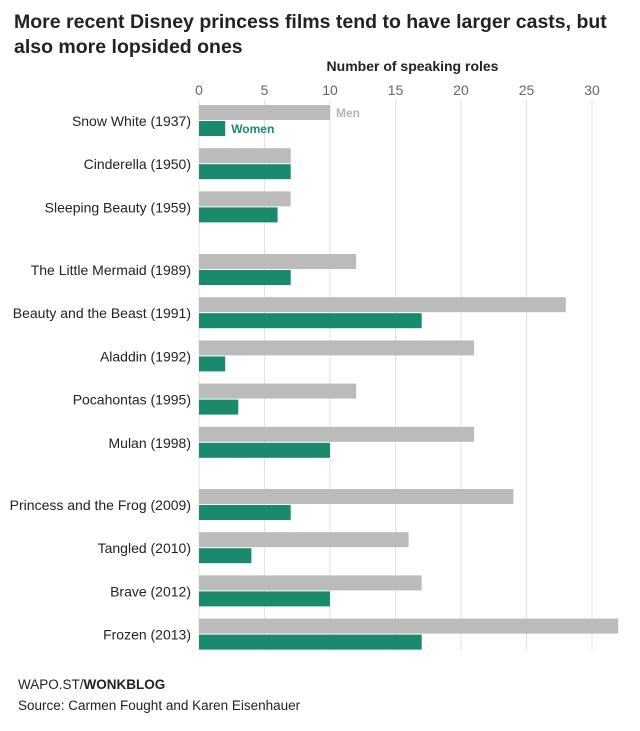  Describe the element at coordinates (102, 313) in the screenshot. I see `category-label: Beauty and the Beast (1991)` at that location.